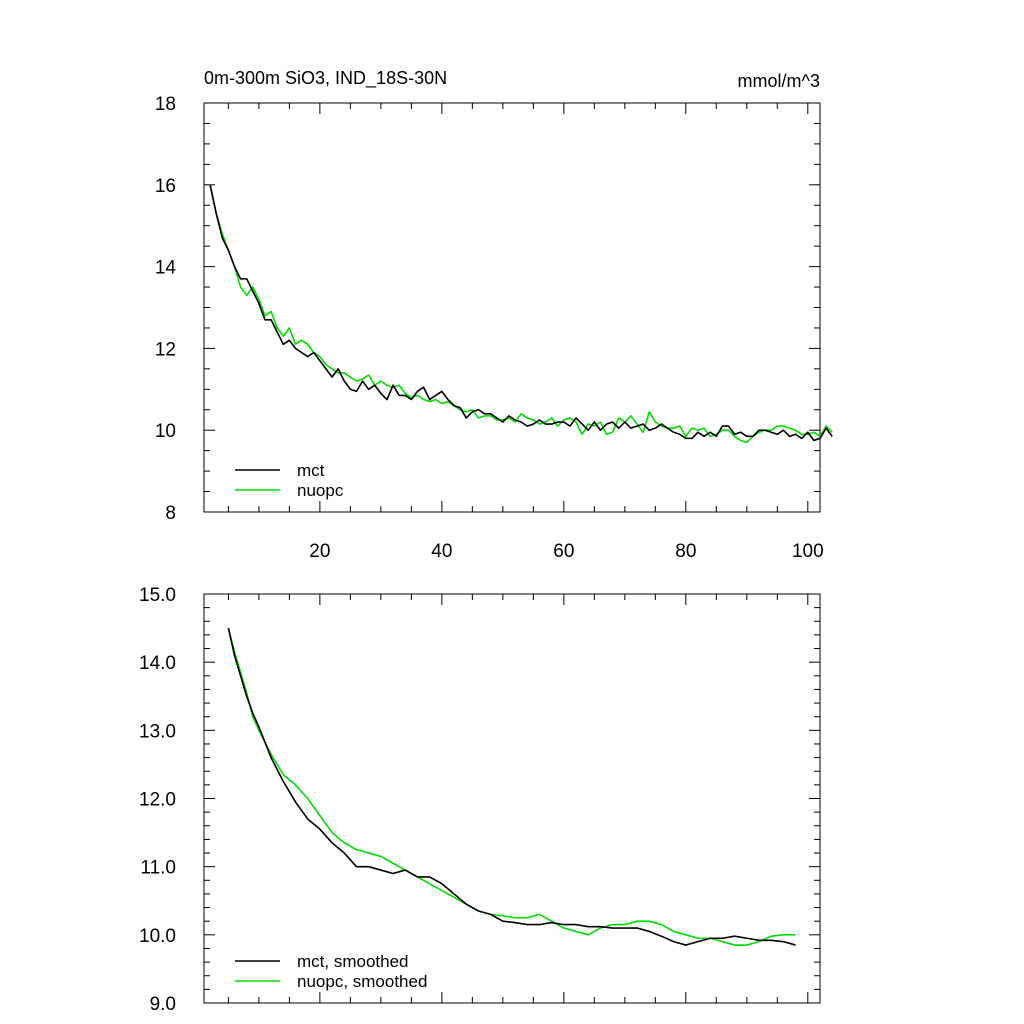 Image resolution: width=1024 pixels, height=1024 pixels. What do you see at coordinates (779, 81) in the screenshot?
I see `top-chart-units: mmol/m^3` at bounding box center [779, 81].